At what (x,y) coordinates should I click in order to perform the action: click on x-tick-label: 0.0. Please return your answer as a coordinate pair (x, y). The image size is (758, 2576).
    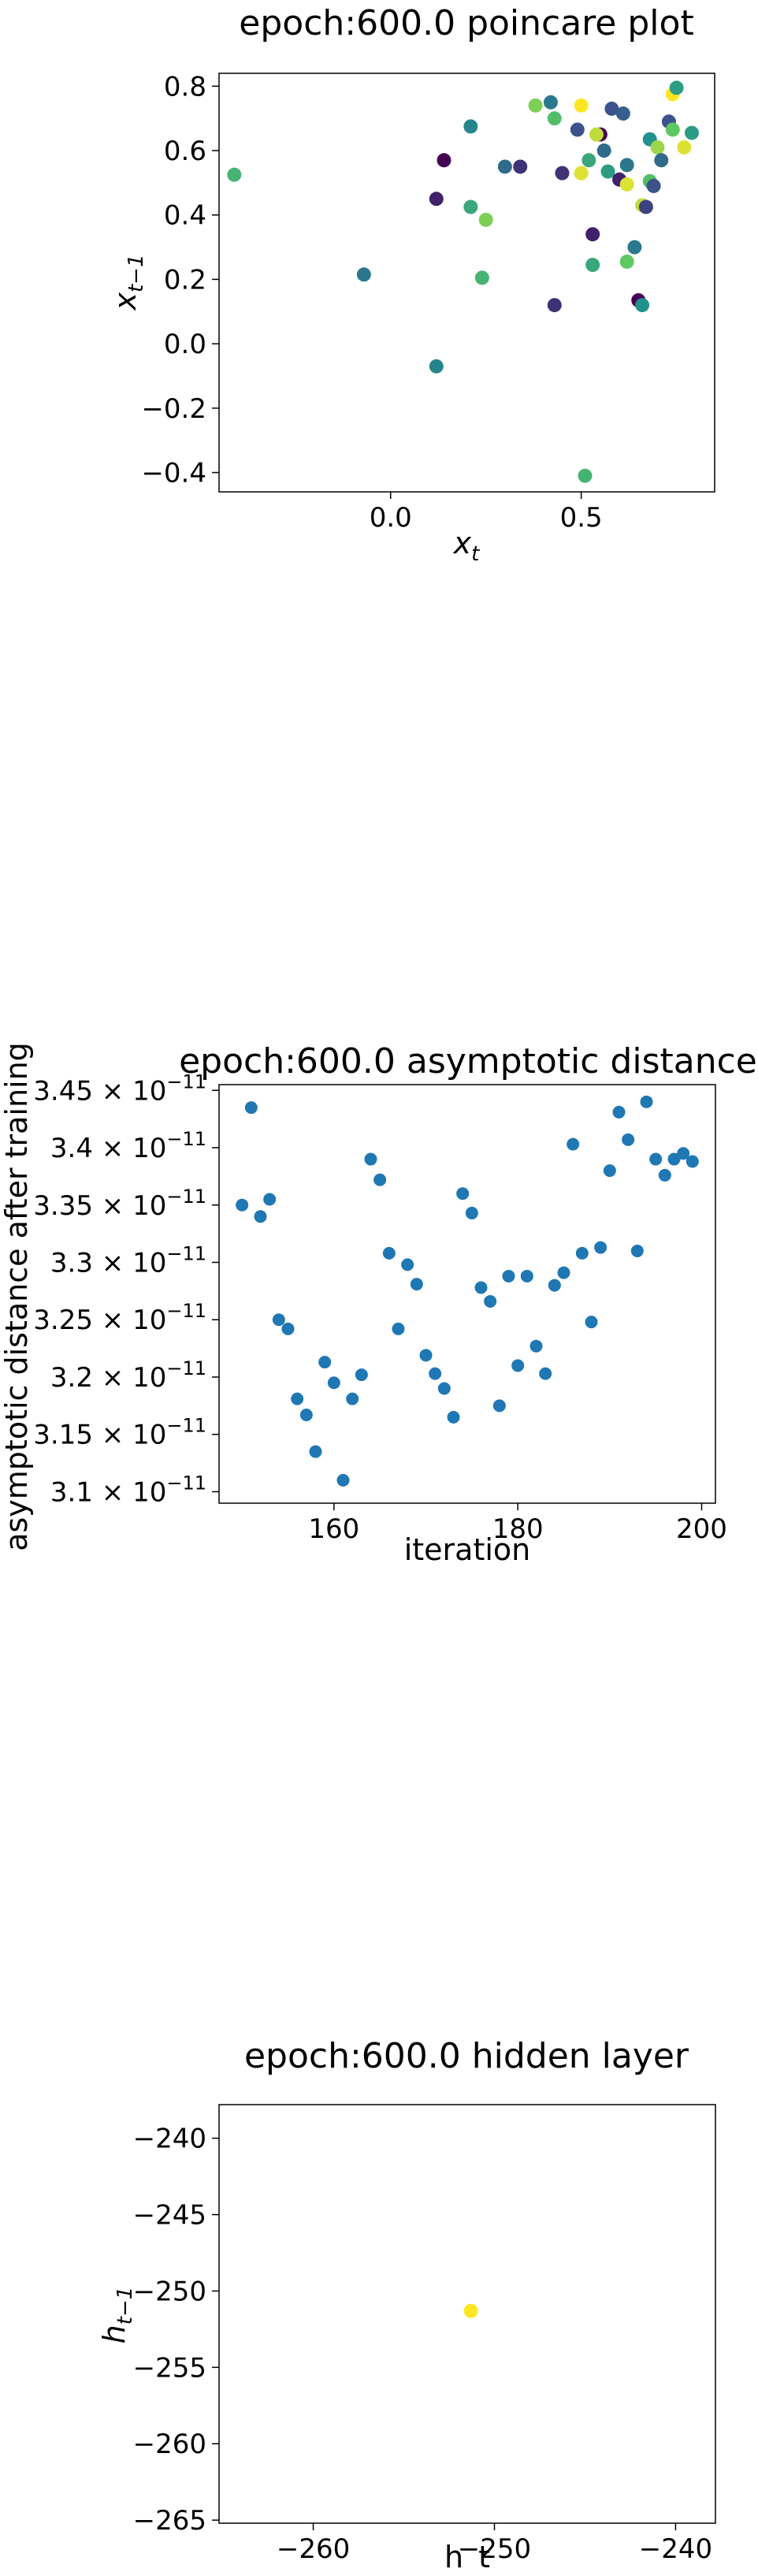
    Looking at the image, I should click on (391, 518).